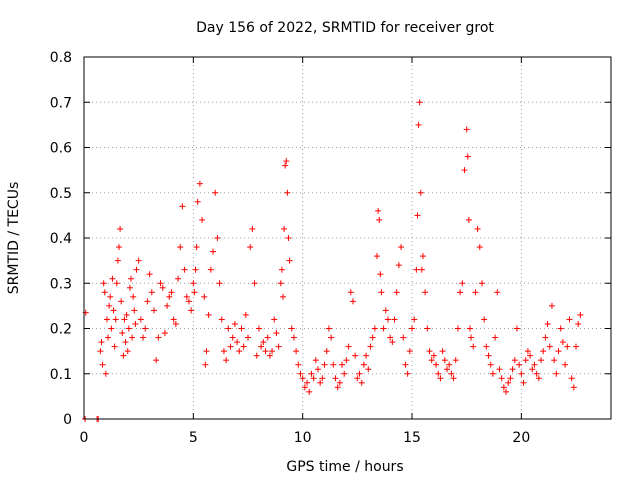 This screenshot has height=480, width=640. I want to click on x-tick-label: 20, so click(521, 438).